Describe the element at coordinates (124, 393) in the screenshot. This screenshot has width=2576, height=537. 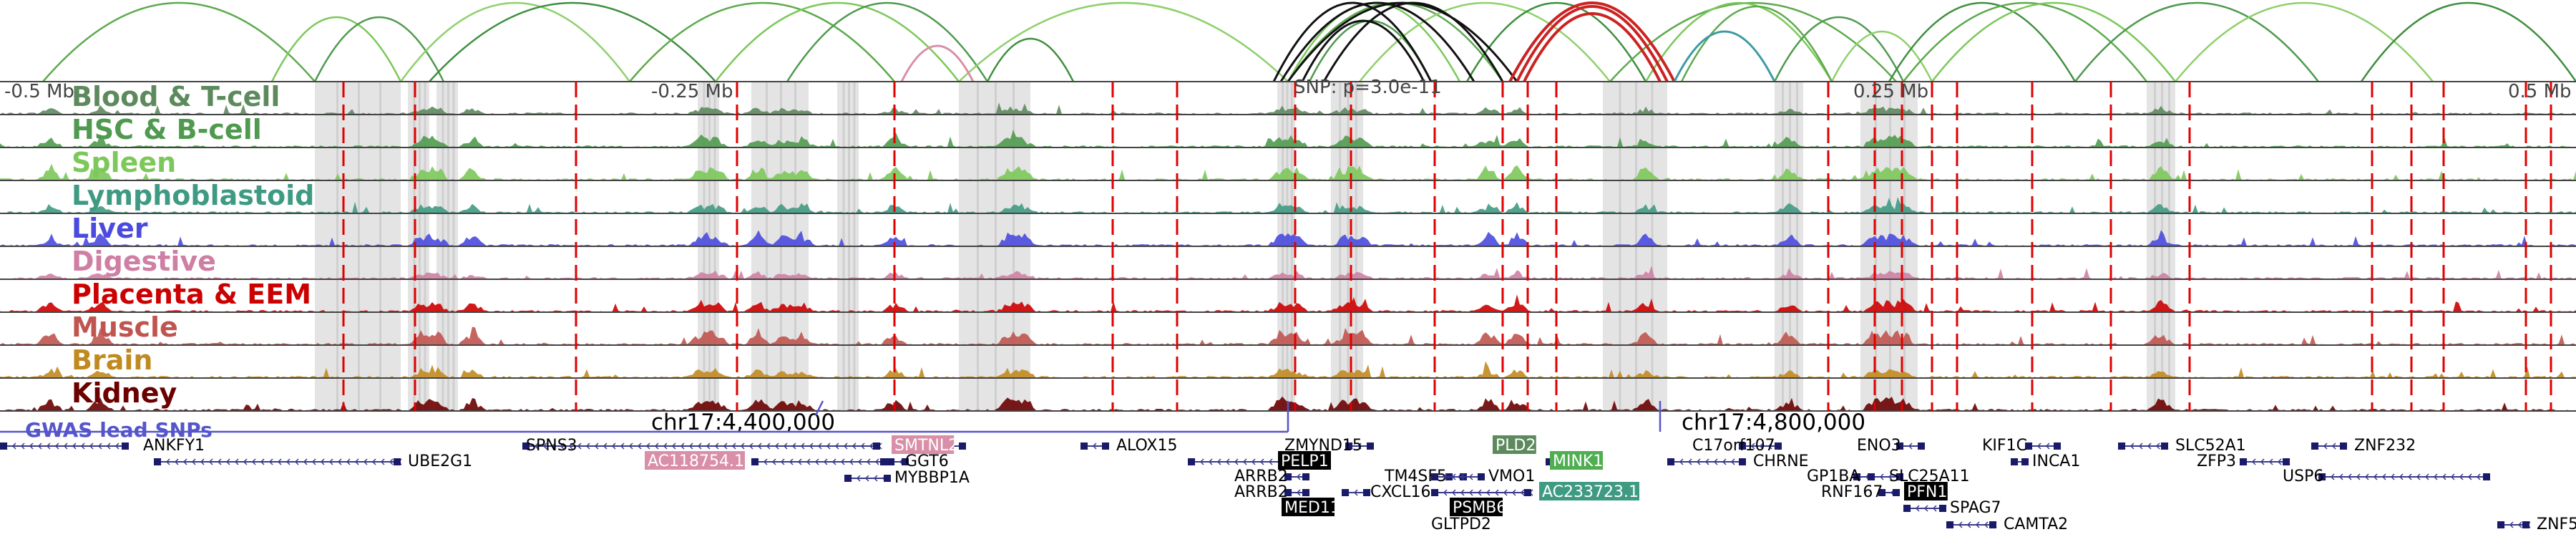
I see `track-label: Kidney` at that location.